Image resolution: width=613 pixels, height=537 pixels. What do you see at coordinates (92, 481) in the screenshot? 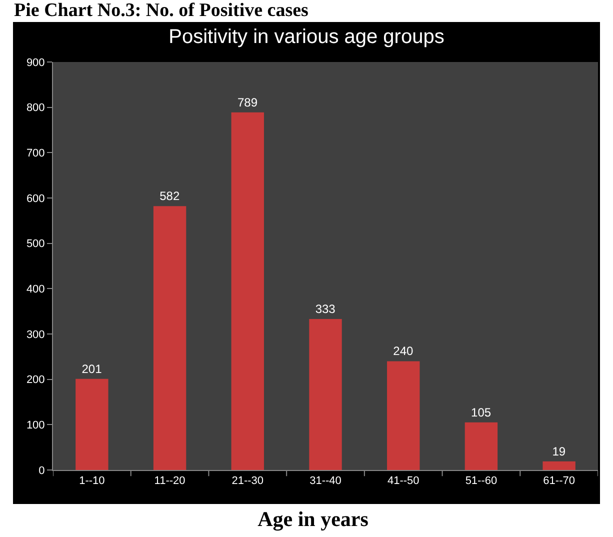
I see `x-tick-label: 1--10` at bounding box center [92, 481].